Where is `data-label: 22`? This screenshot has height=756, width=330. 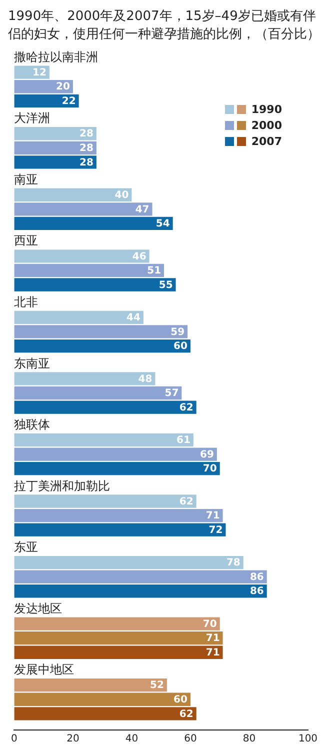
data-label: 22 is located at coordinates (69, 102).